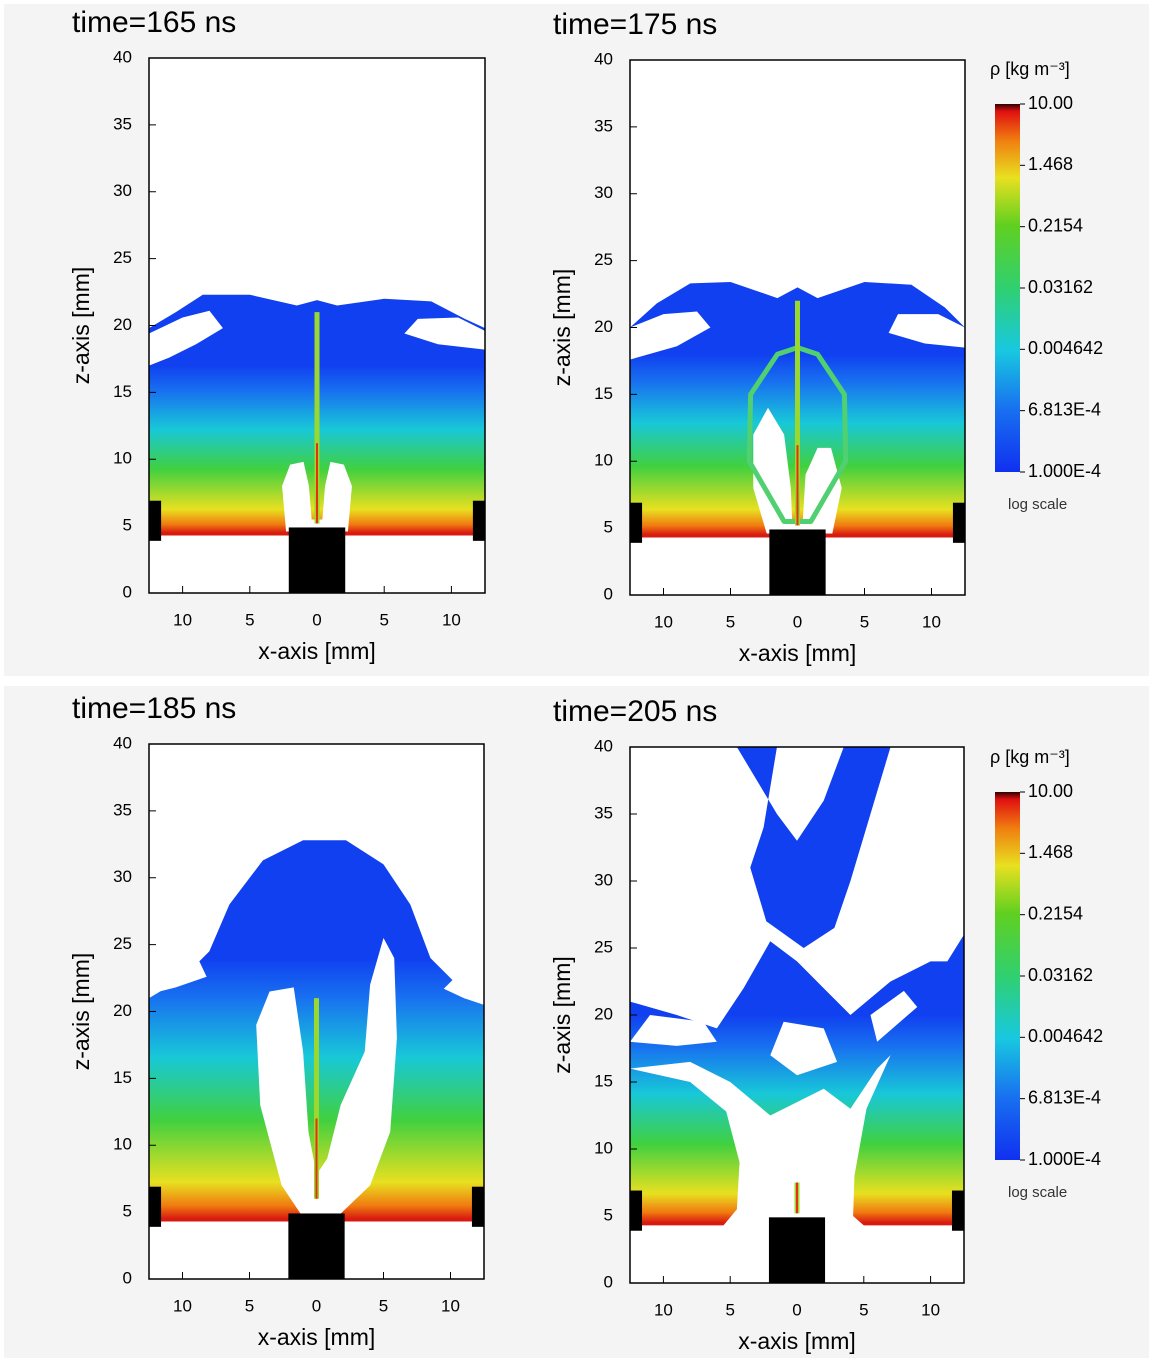  Describe the element at coordinates (635, 711) in the screenshot. I see `panel-title: time=205 ns` at that location.